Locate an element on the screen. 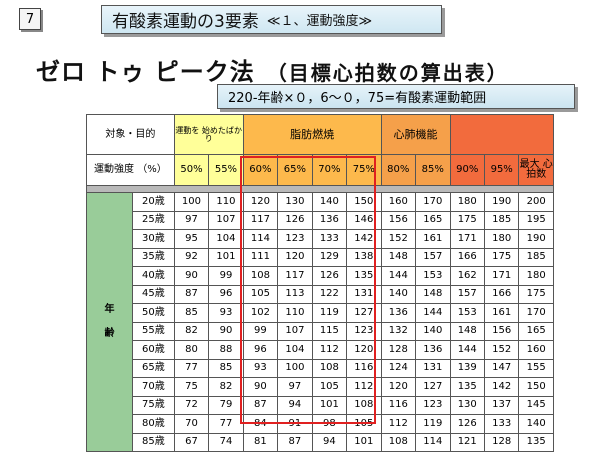  heart-rate-cell: 72 is located at coordinates (191, 405).